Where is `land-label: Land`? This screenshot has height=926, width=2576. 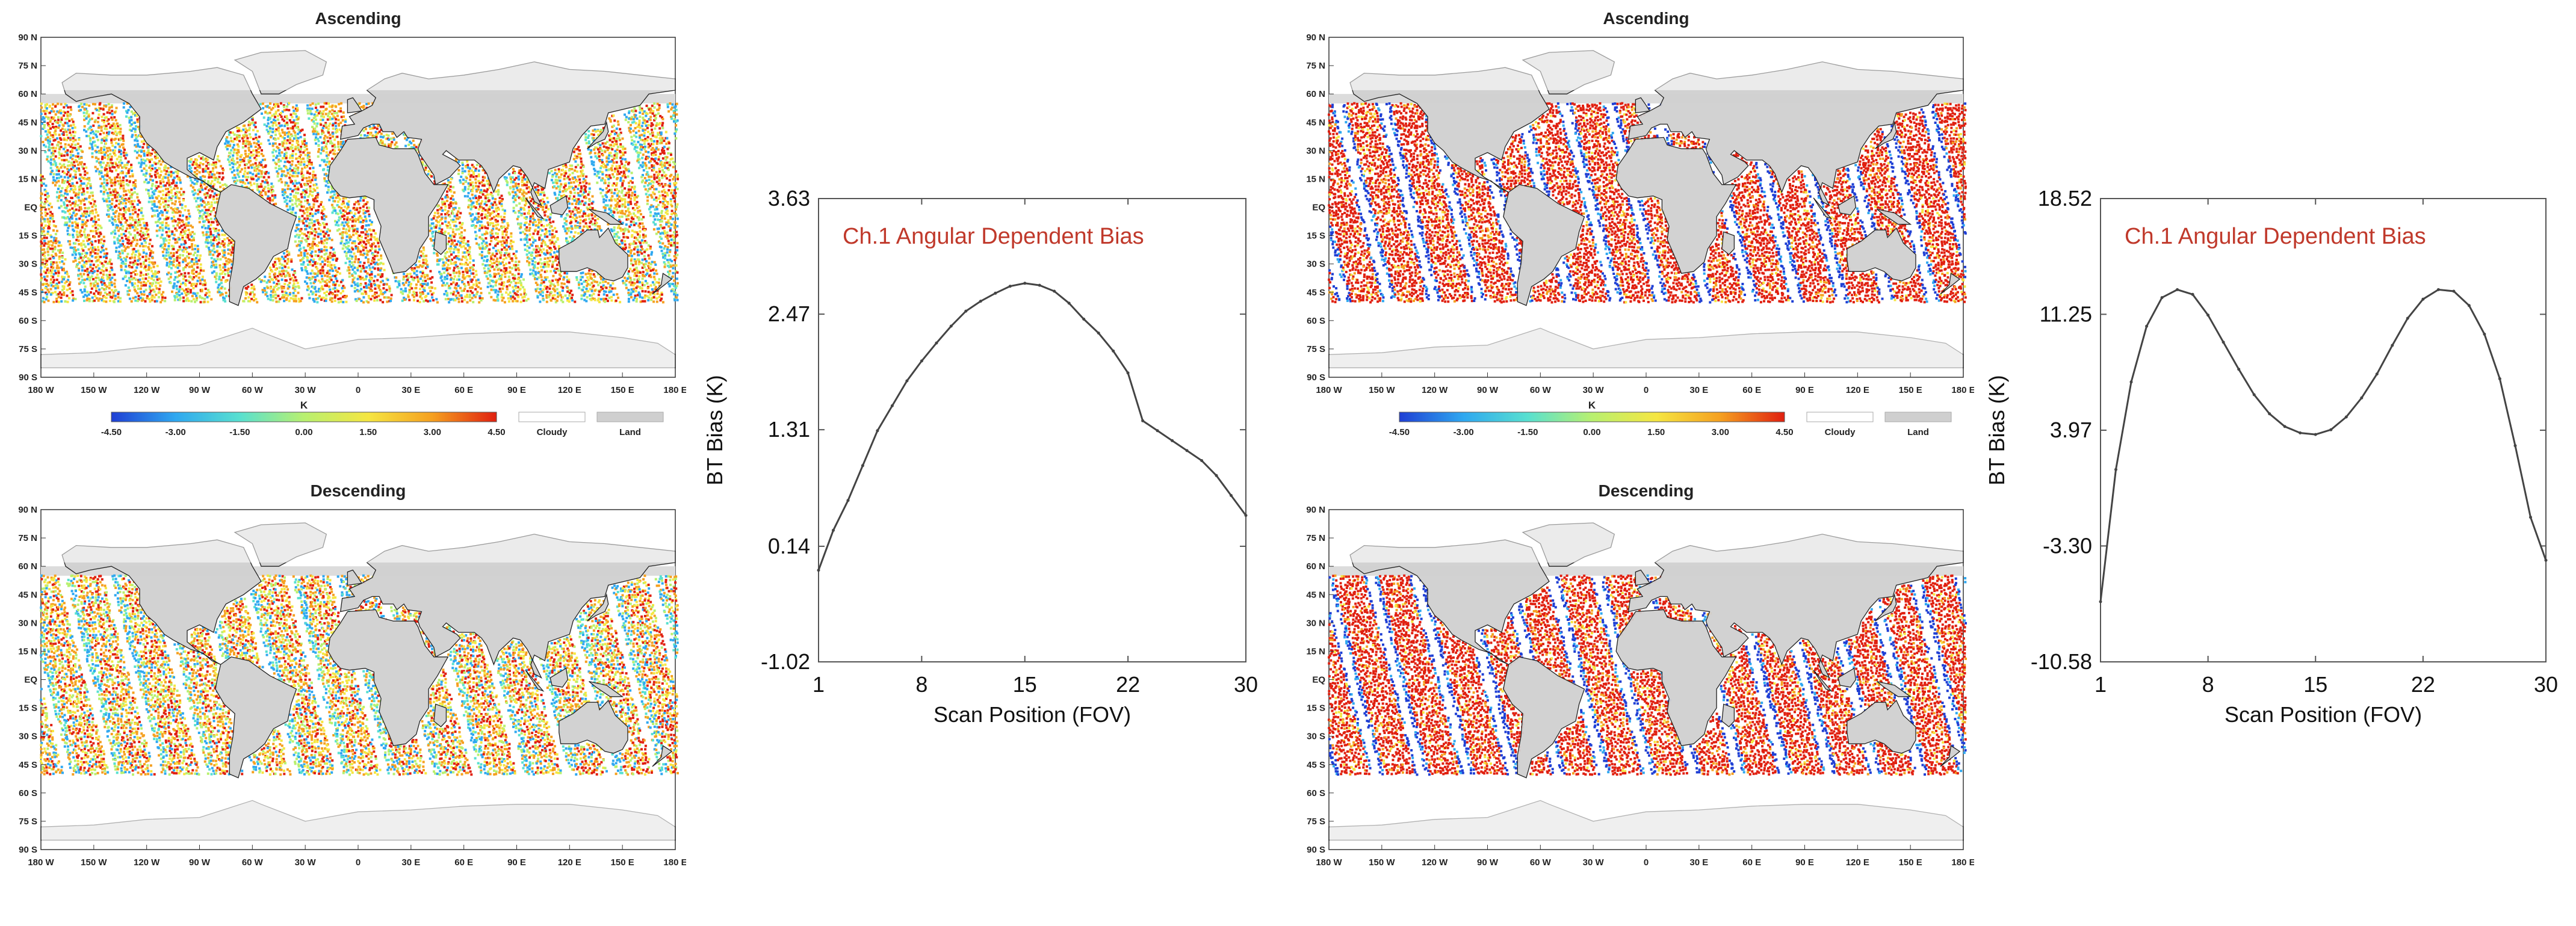 land-label: Land is located at coordinates (630, 432).